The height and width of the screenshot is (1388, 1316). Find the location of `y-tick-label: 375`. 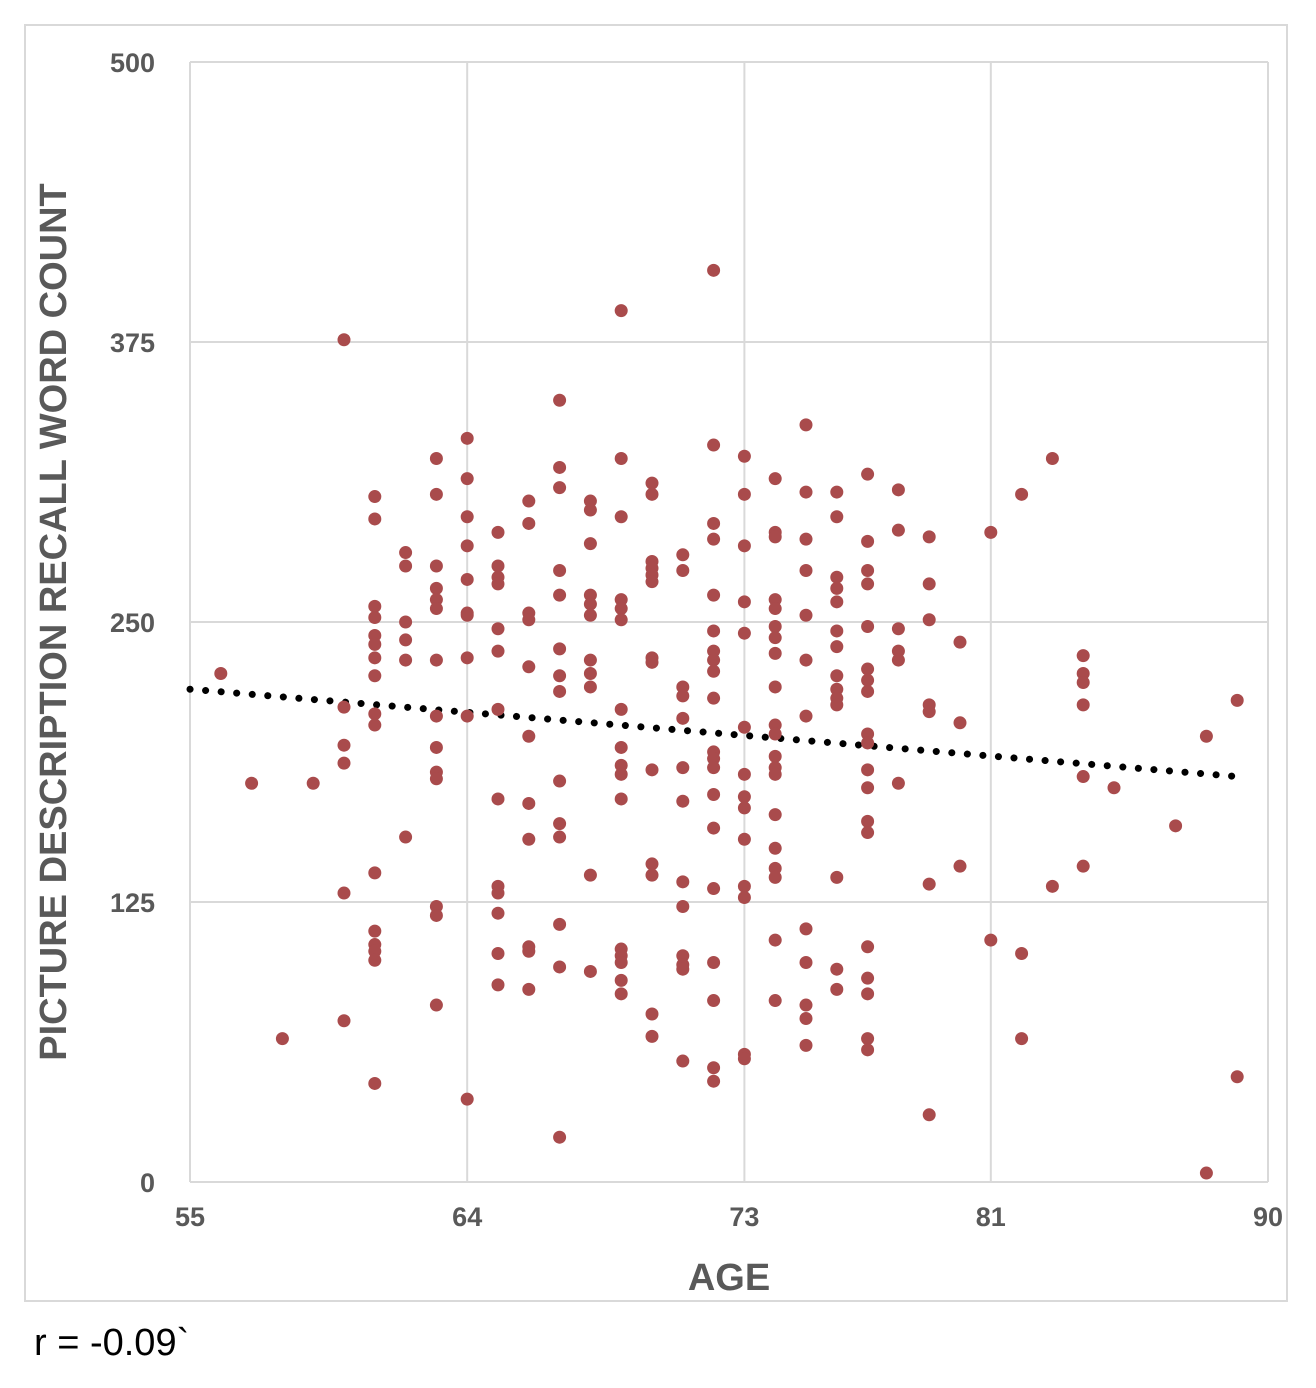

y-tick-label: 375 is located at coordinates (132, 343).